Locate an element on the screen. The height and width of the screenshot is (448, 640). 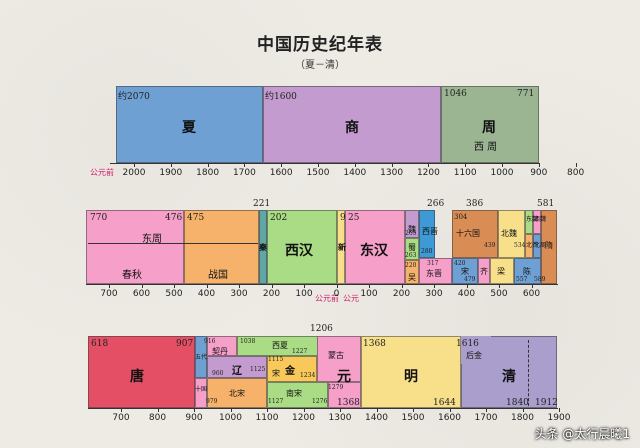
era-marker-bc-row1: 公元前 is located at coordinates (102, 172).